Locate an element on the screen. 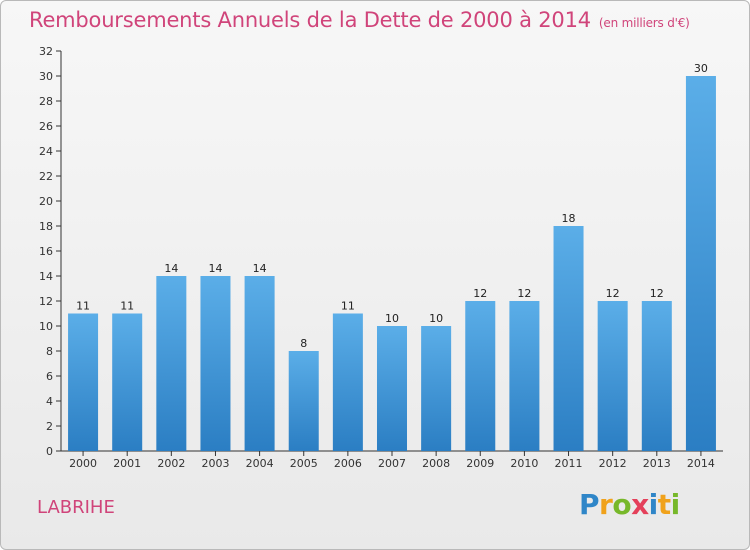 The image size is (750, 550). y-tick-label: 16 is located at coordinates (46, 251).